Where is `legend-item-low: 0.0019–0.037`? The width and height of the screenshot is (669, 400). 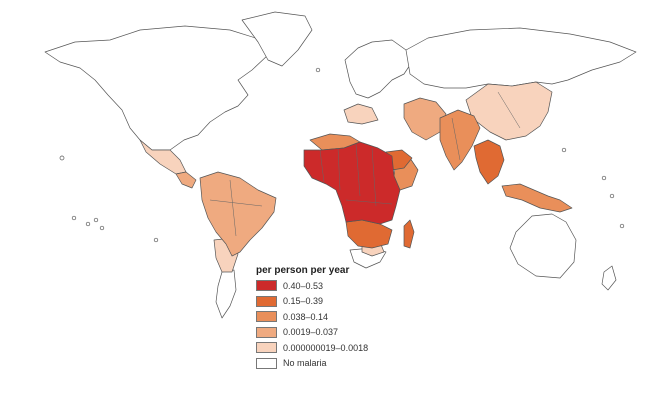
legend-item-low: 0.0019–0.037 is located at coordinates (336, 333).